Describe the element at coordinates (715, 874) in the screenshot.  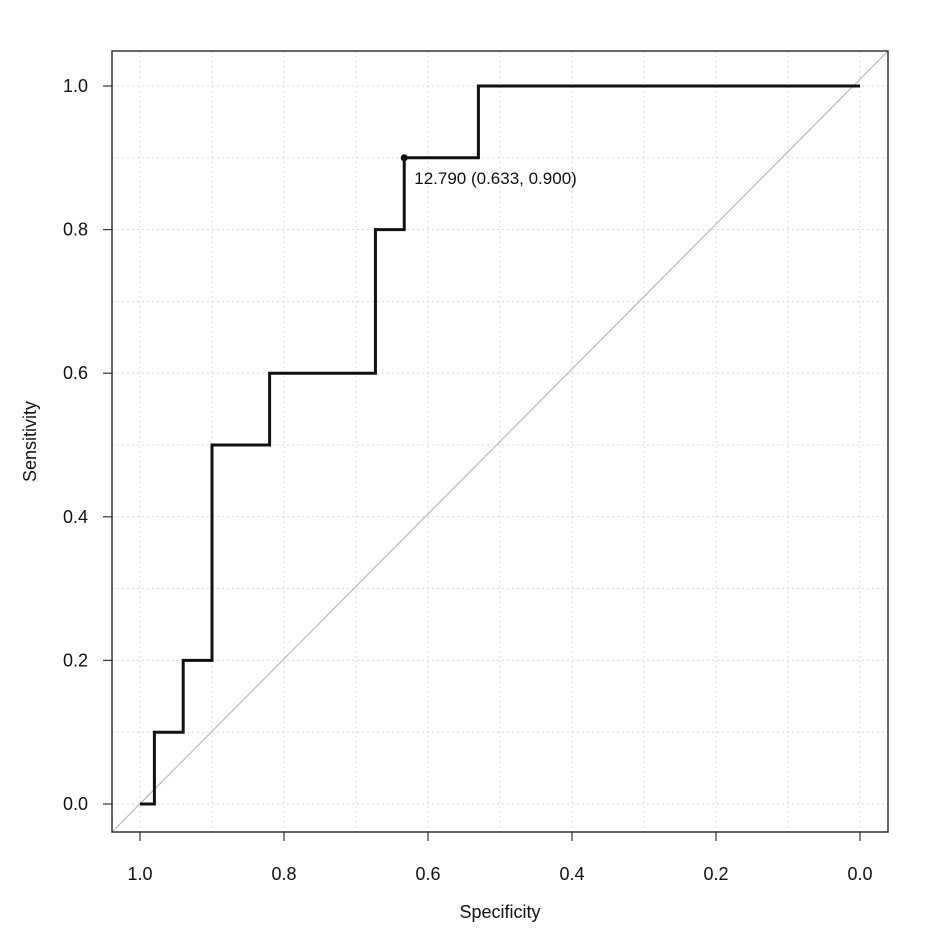
I see `x-axis-tick-label: 0.2` at that location.